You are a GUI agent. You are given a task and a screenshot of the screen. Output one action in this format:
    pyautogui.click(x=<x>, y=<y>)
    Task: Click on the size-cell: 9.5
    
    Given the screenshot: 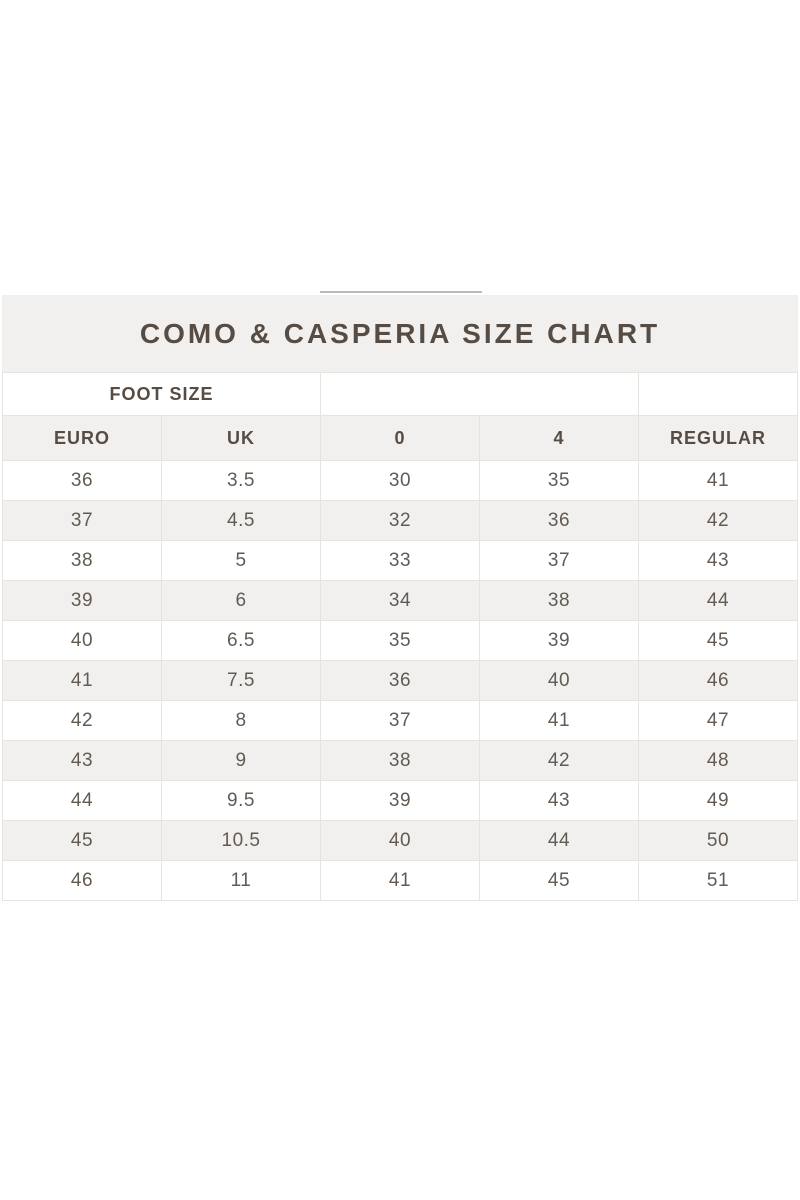 What is the action you would take?
    pyautogui.click(x=241, y=800)
    